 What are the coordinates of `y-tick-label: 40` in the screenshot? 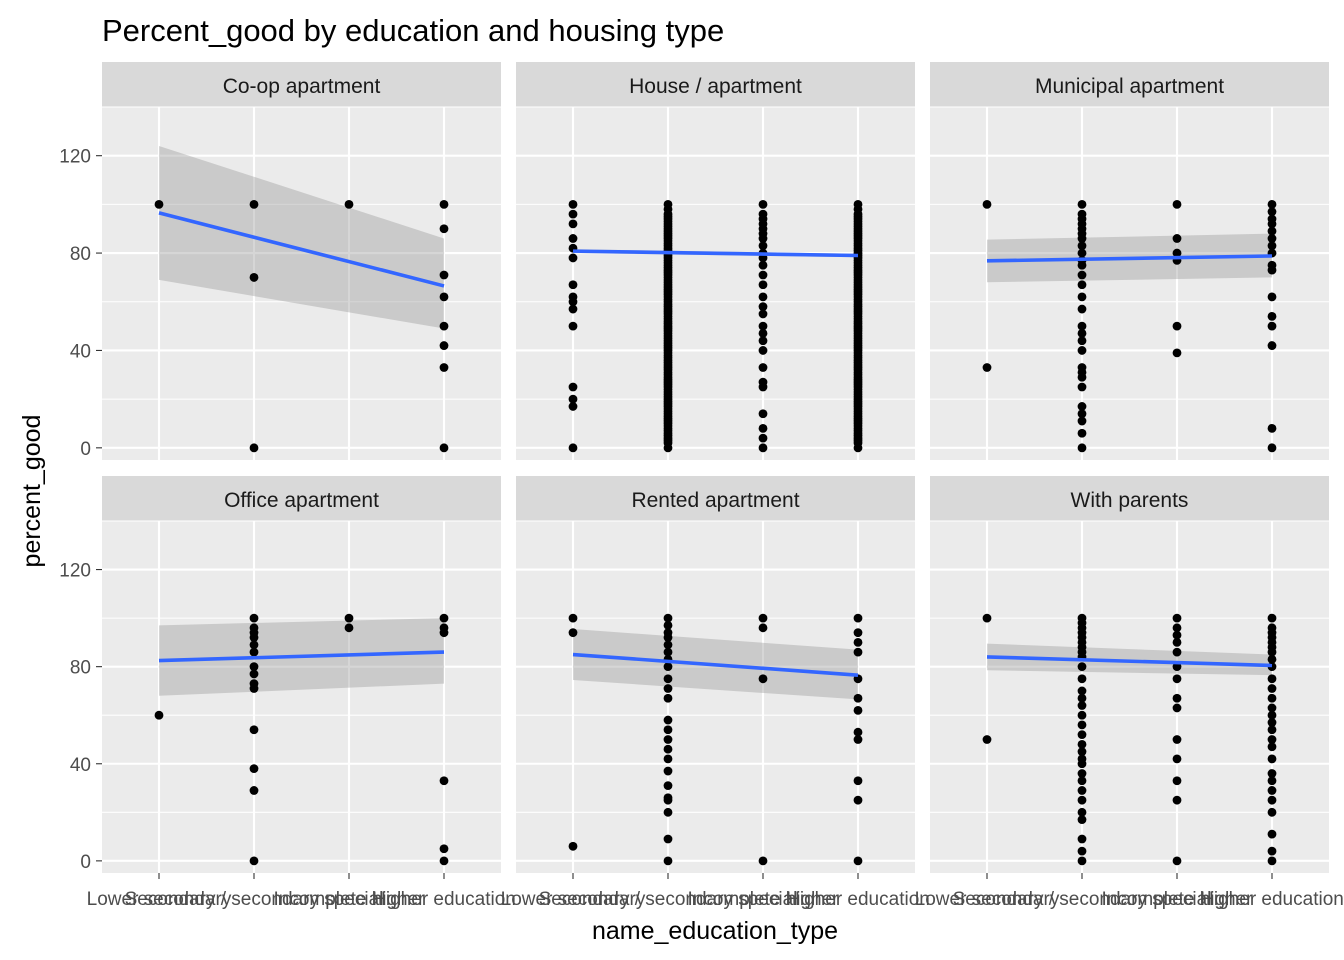 It's located at (80, 351).